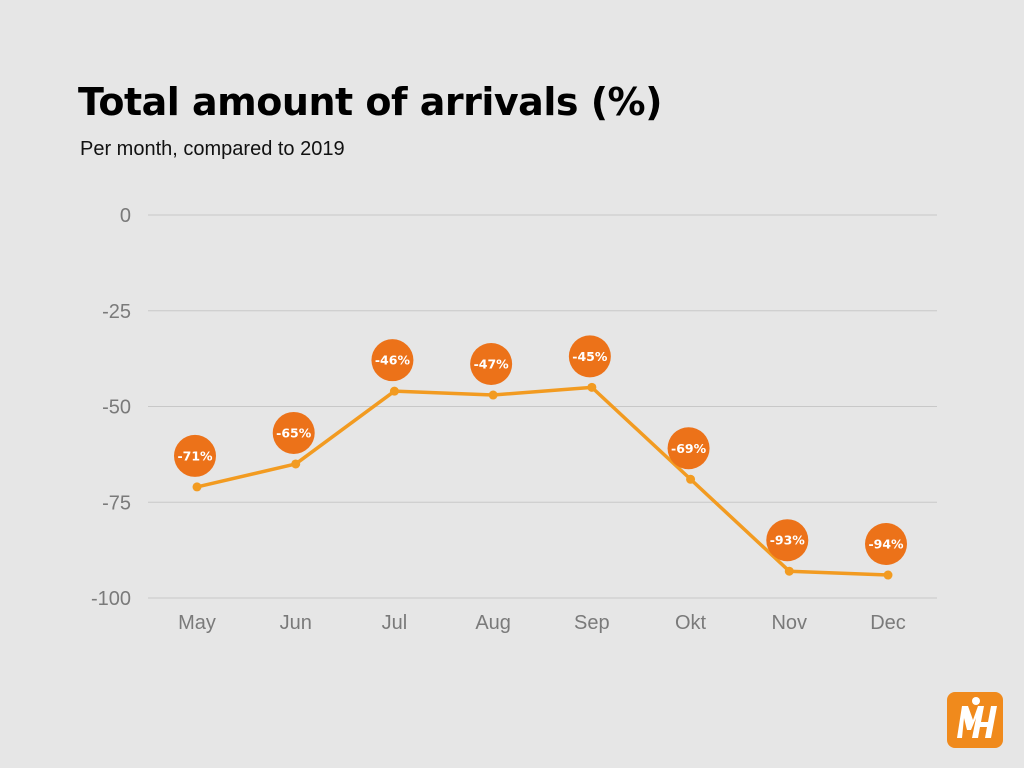 The height and width of the screenshot is (768, 1024). I want to click on y-tick-label: -25, so click(116, 312).